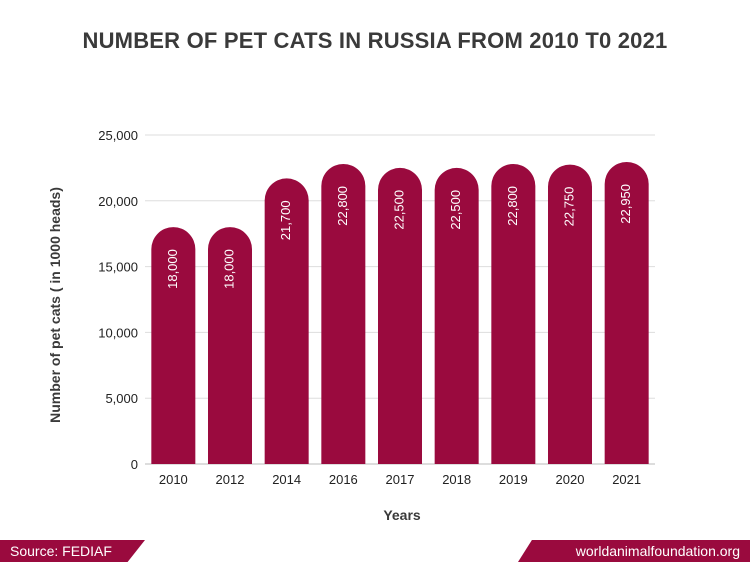 This screenshot has height=562, width=750. Describe the element at coordinates (456, 479) in the screenshot. I see `x-tick-label: 2018` at that location.